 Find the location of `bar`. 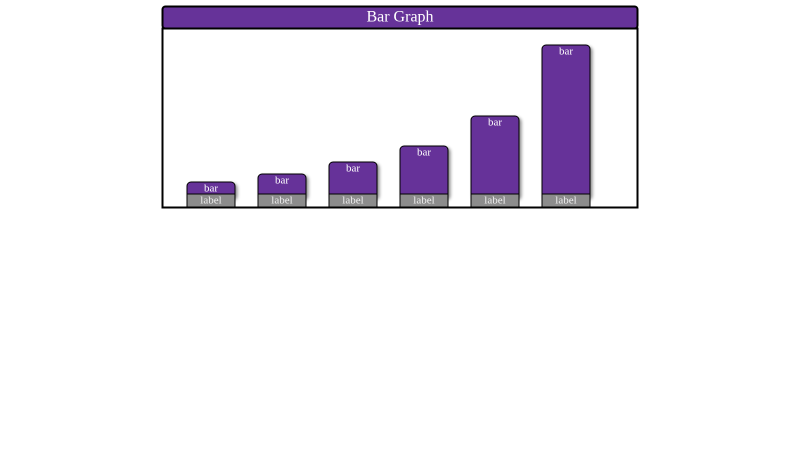

bar is located at coordinates (566, 121).